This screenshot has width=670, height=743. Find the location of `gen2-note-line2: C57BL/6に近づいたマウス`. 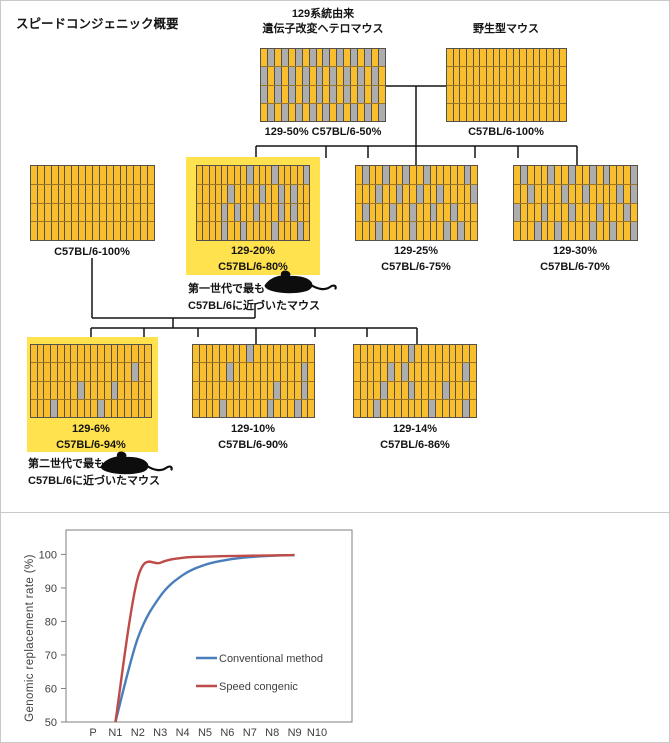

gen2-note-line2: C57BL/6に近づいたマウス is located at coordinates (94, 481).